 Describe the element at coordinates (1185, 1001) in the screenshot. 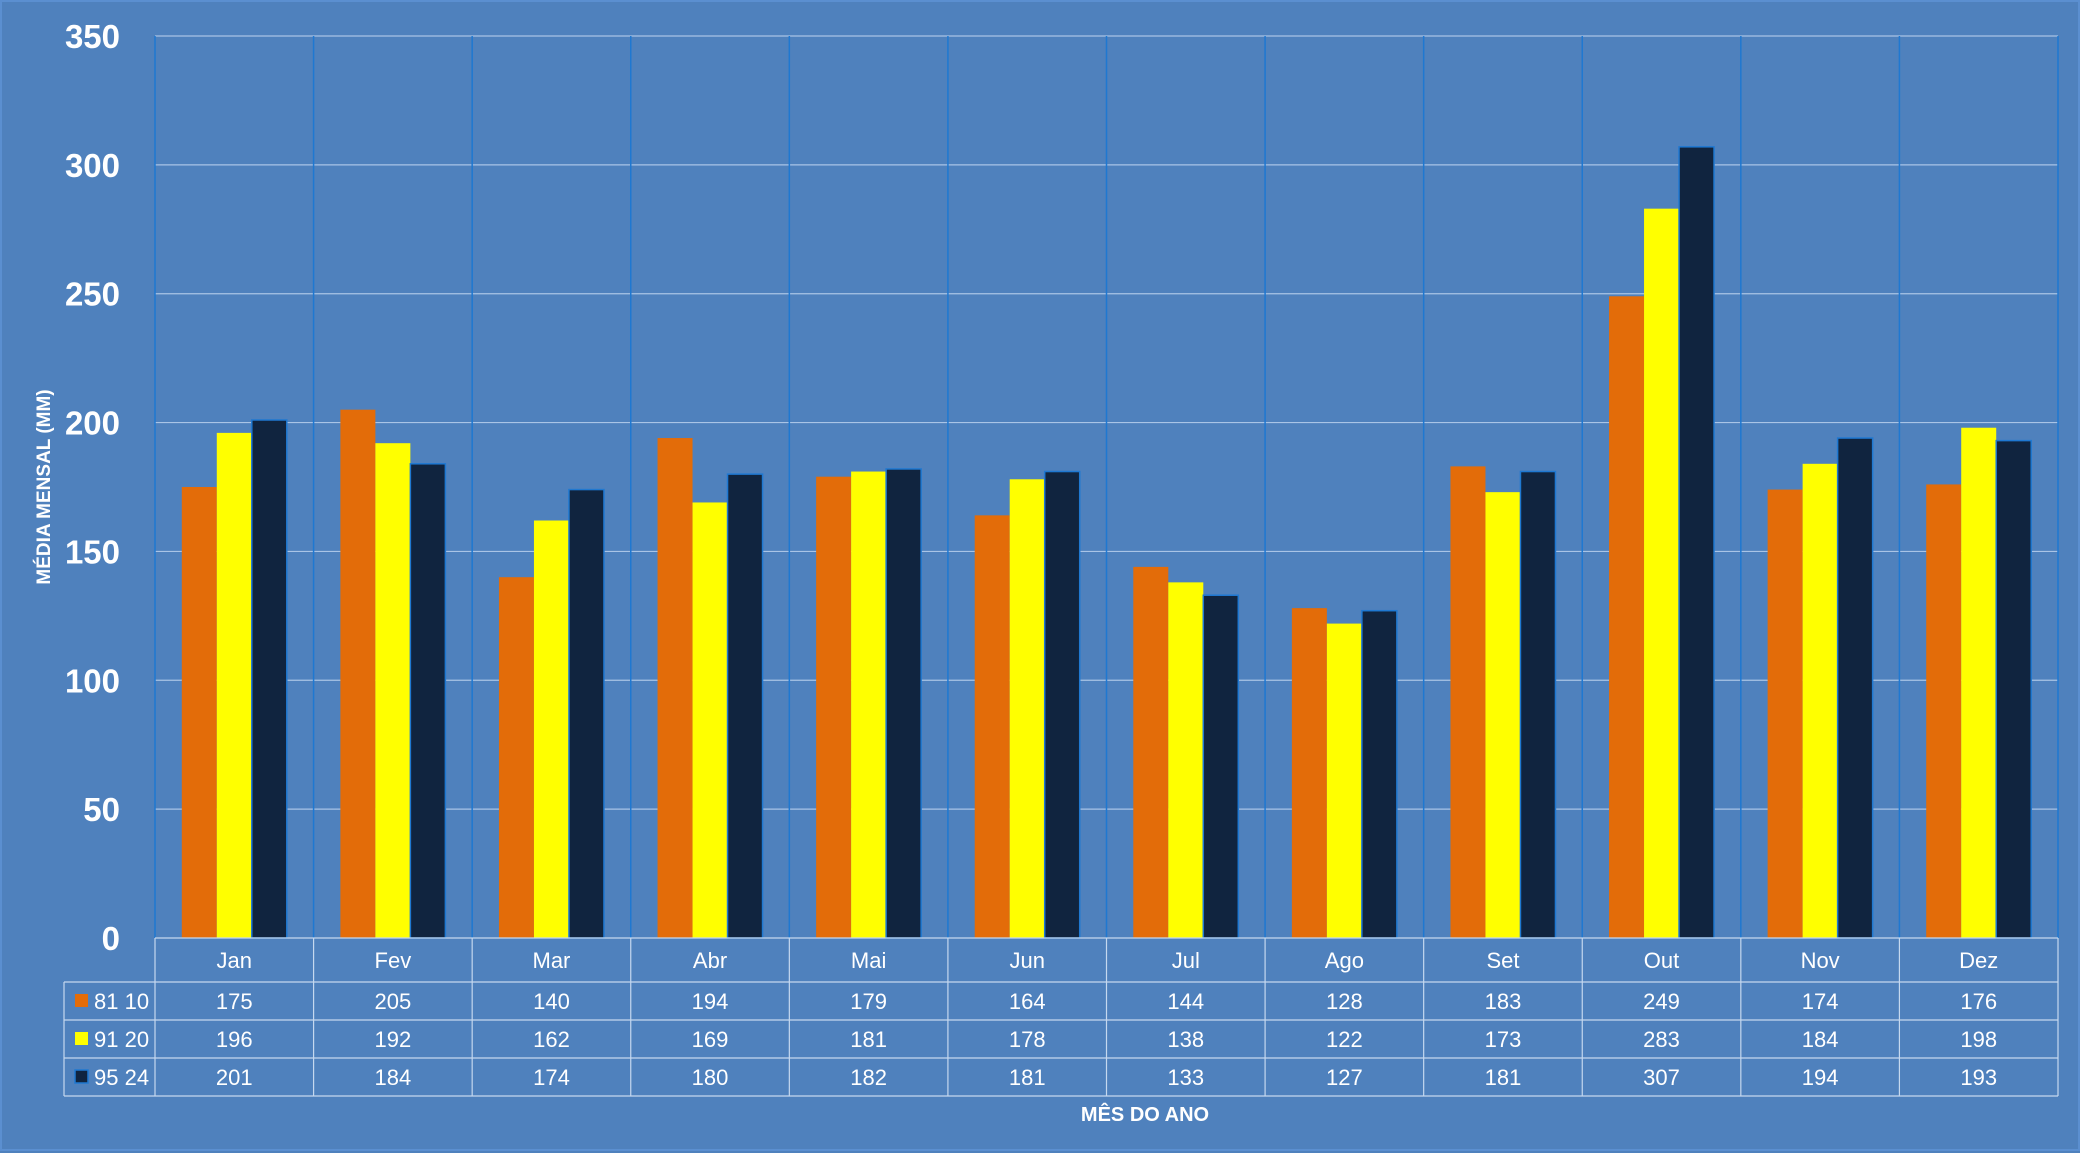

I see `data-label: 144` at that location.